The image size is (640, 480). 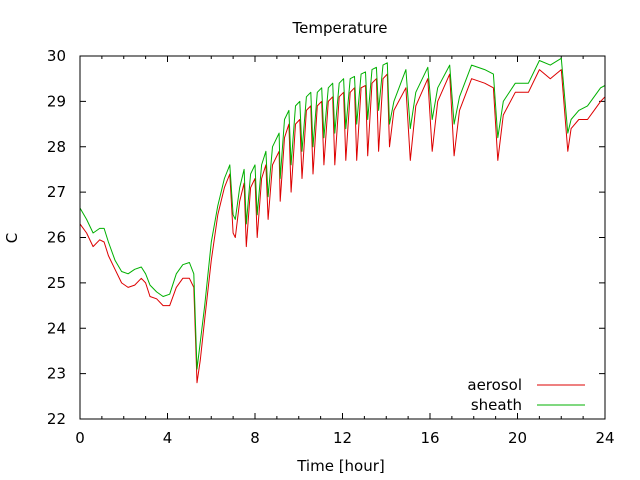 I want to click on y-tick-label: 28, so click(x=56, y=147).